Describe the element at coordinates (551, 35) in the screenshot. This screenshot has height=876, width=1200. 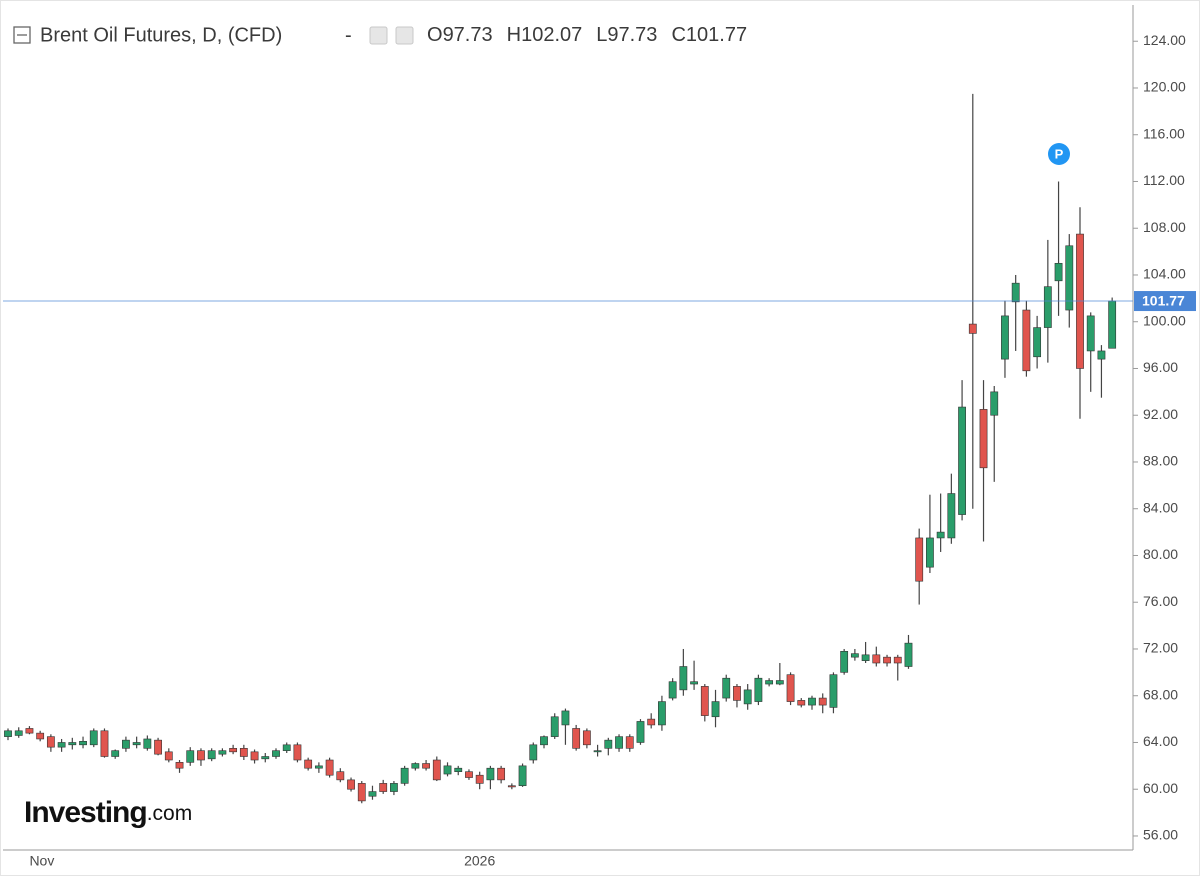
I see `ohlc-value: 102.07` at that location.